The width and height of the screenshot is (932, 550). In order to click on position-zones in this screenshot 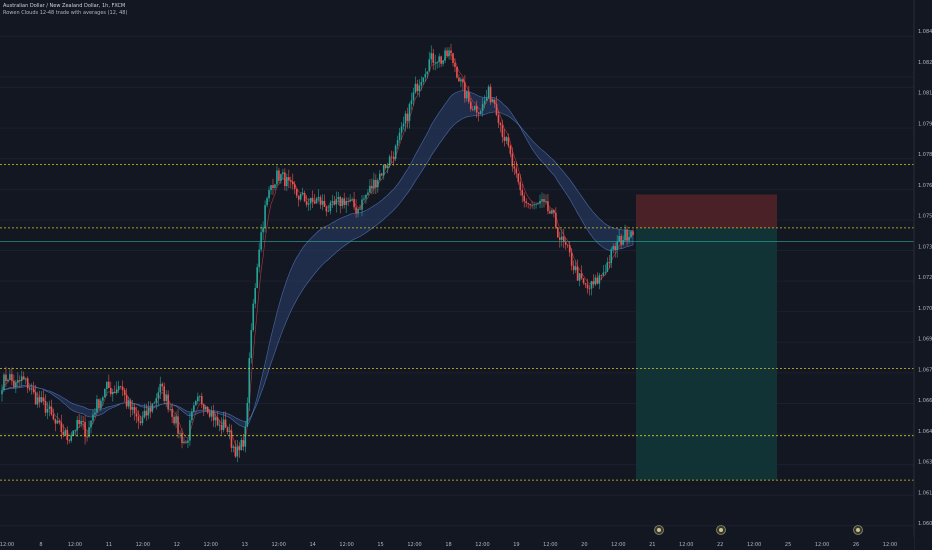, I will do `click(706, 337)`.